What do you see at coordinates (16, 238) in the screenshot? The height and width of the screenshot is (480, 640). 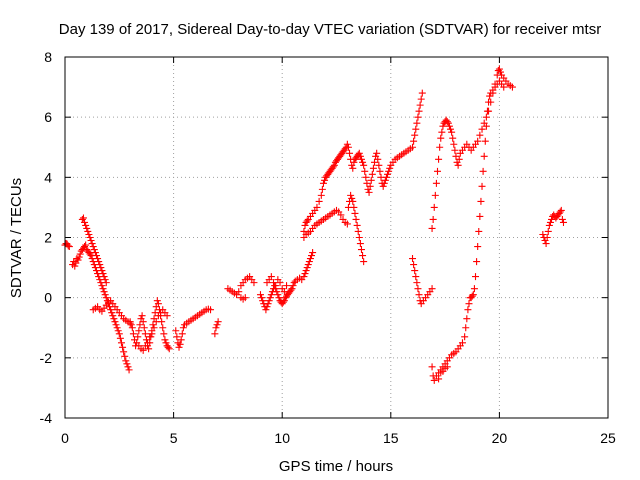 I see `y-axis-label: SDTVAR / TECUs` at bounding box center [16, 238].